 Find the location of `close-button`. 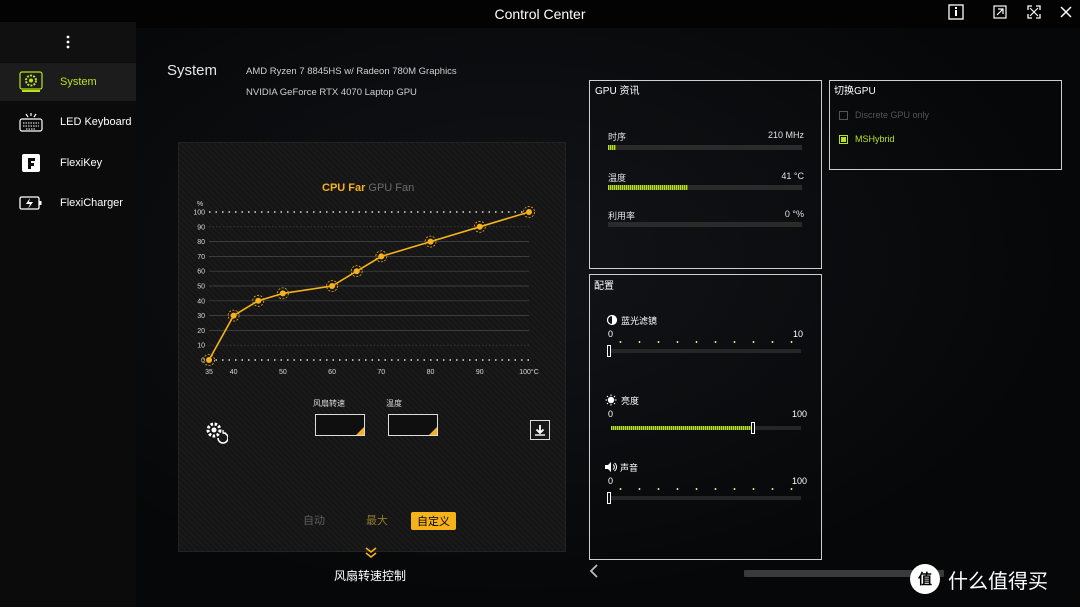

close-button is located at coordinates (1066, 12).